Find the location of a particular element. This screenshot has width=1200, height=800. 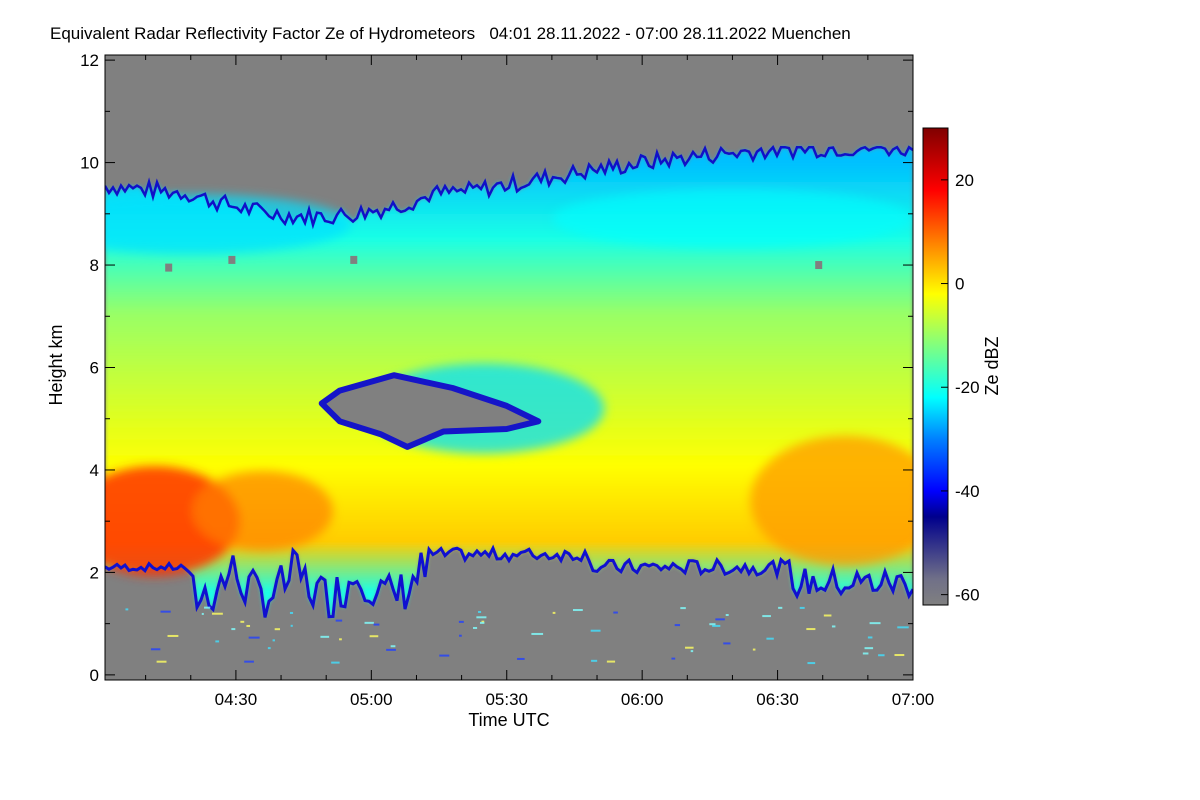

echo-gap is located at coordinates (494, 352).